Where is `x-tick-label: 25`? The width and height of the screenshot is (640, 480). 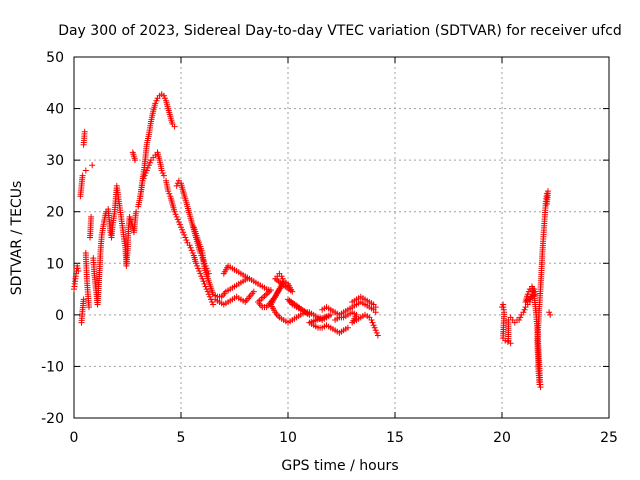 x-tick-label: 25 is located at coordinates (609, 438).